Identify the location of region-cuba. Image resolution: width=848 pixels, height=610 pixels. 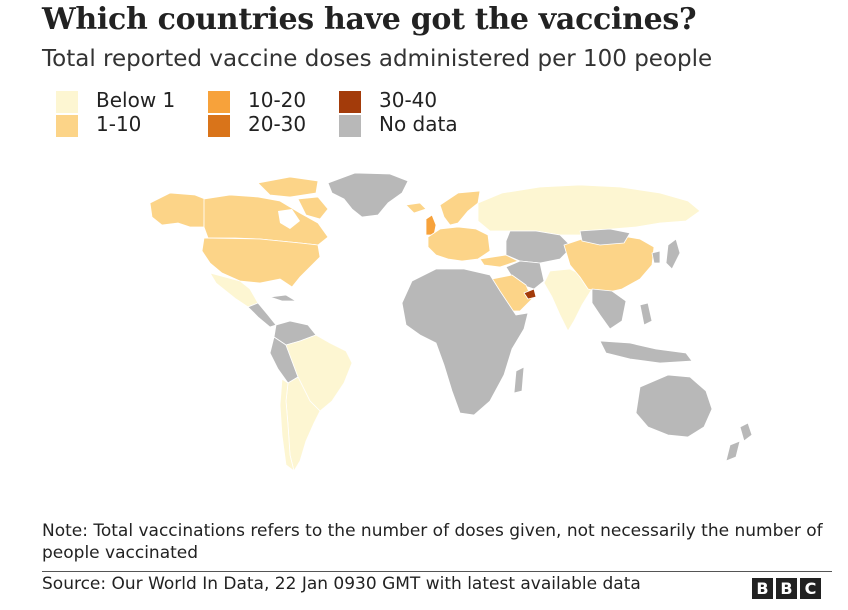
(283, 298).